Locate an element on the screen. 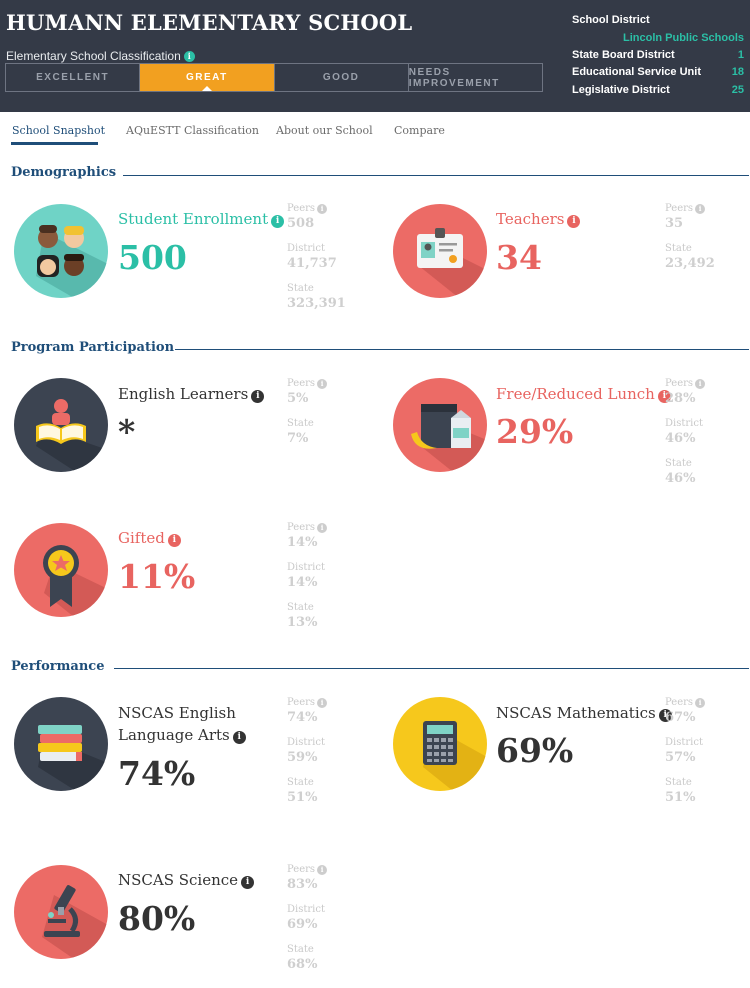 The height and width of the screenshot is (988, 750). state-value: 23,492 is located at coordinates (690, 263).